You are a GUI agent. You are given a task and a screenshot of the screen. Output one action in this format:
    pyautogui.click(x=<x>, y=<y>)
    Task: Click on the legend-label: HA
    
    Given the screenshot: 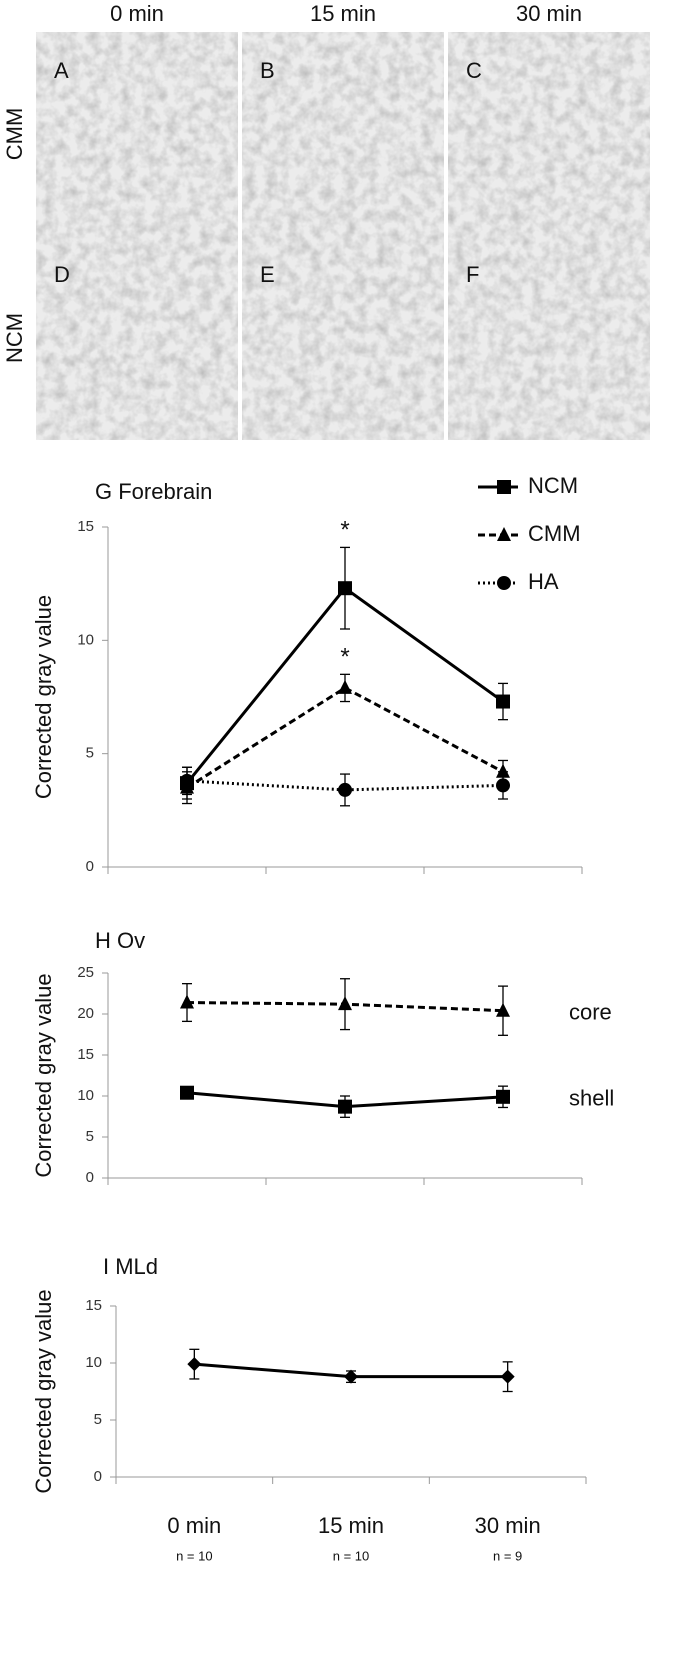 What is the action you would take?
    pyautogui.click(x=543, y=581)
    